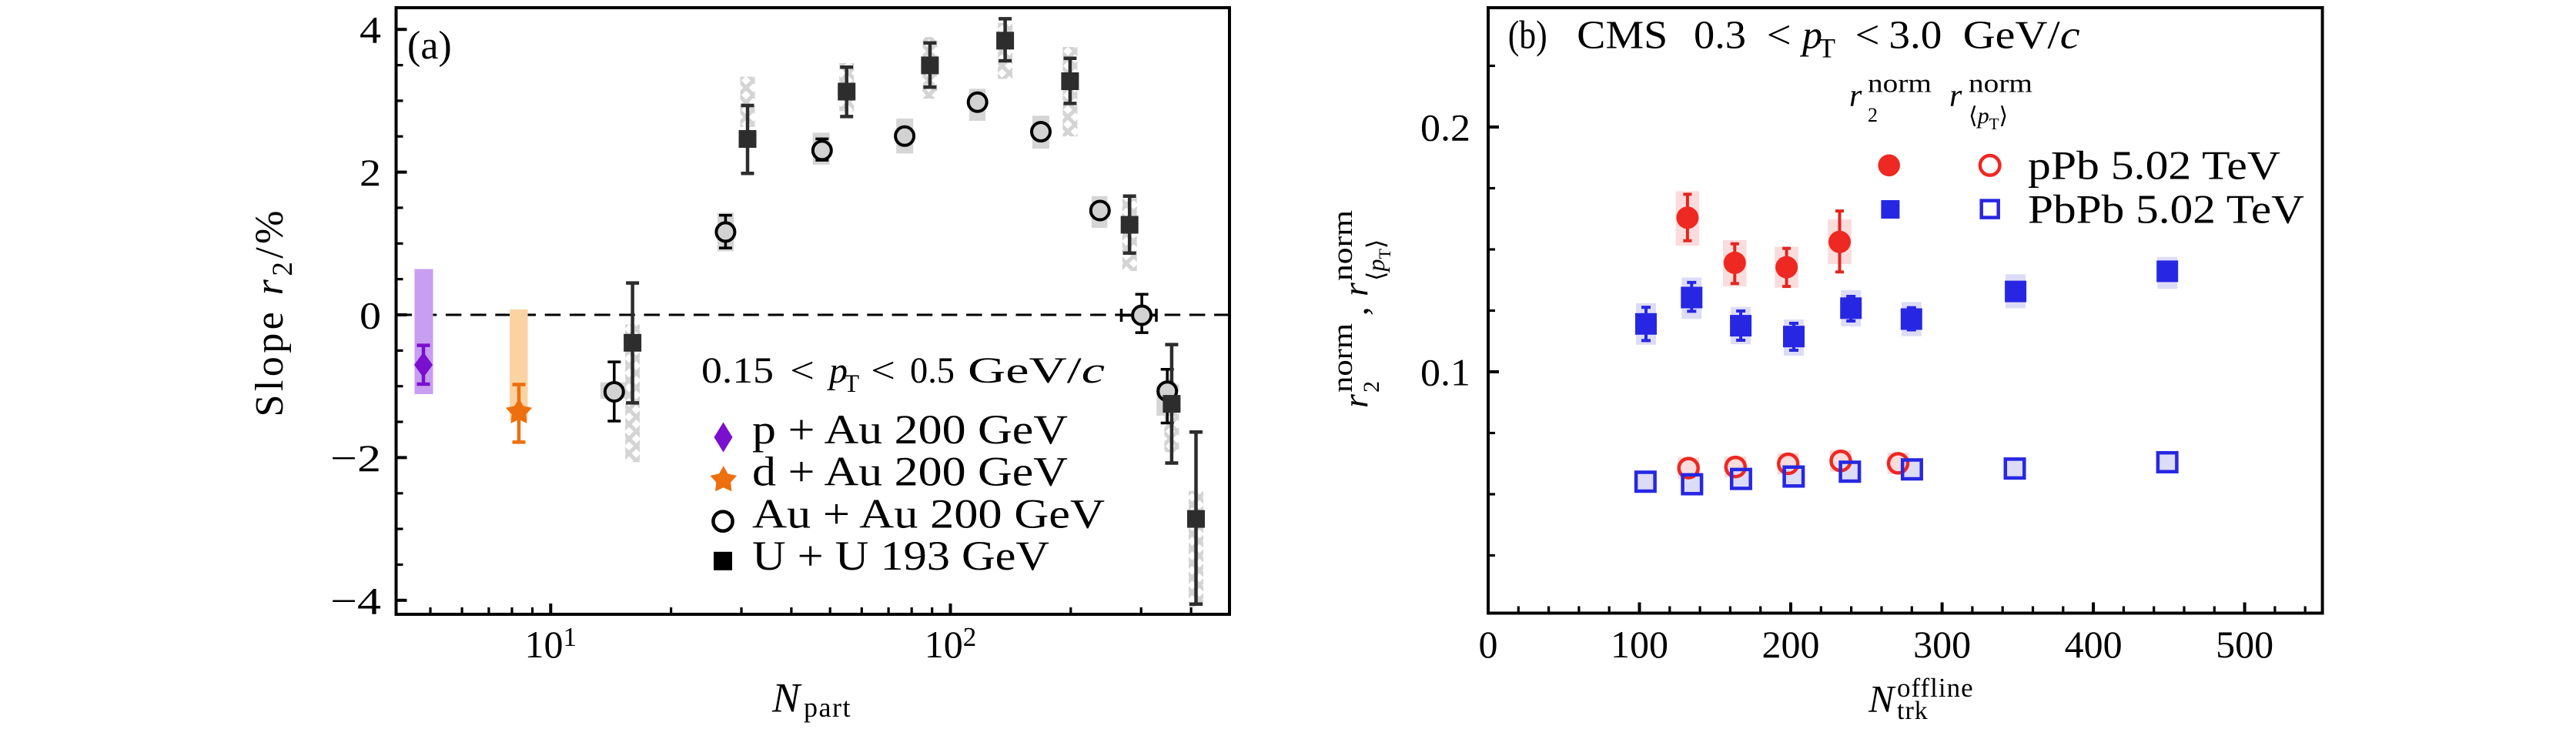 The width and height of the screenshot is (2576, 739). Describe the element at coordinates (2166, 210) in the screenshot. I see `svg-text: PbPb 5.02 TeV` at that location.